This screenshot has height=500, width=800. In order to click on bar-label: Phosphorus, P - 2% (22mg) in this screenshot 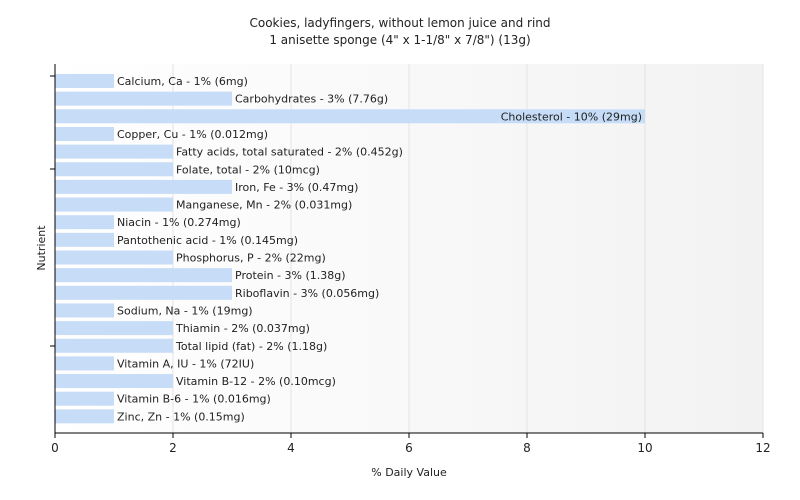, I will do `click(251, 258)`.